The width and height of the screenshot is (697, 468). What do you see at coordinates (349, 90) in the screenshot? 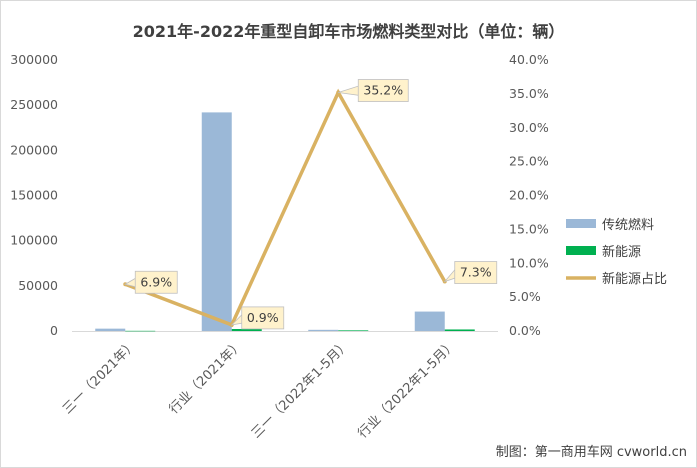
I see `callout-pointer` at bounding box center [349, 90].